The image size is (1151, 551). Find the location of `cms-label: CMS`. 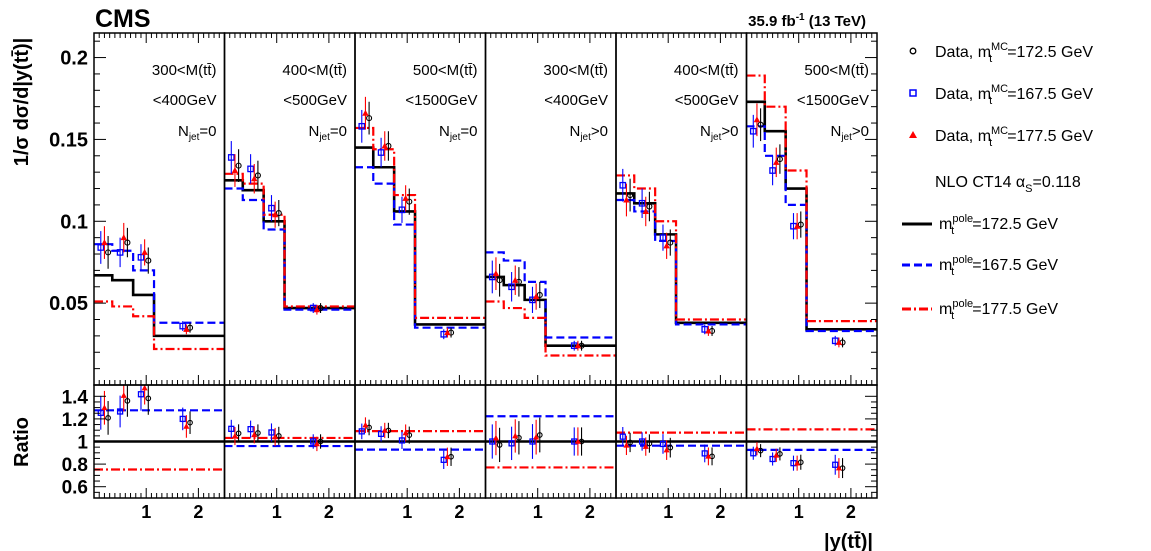

cms-label: CMS is located at coordinates (123, 19).